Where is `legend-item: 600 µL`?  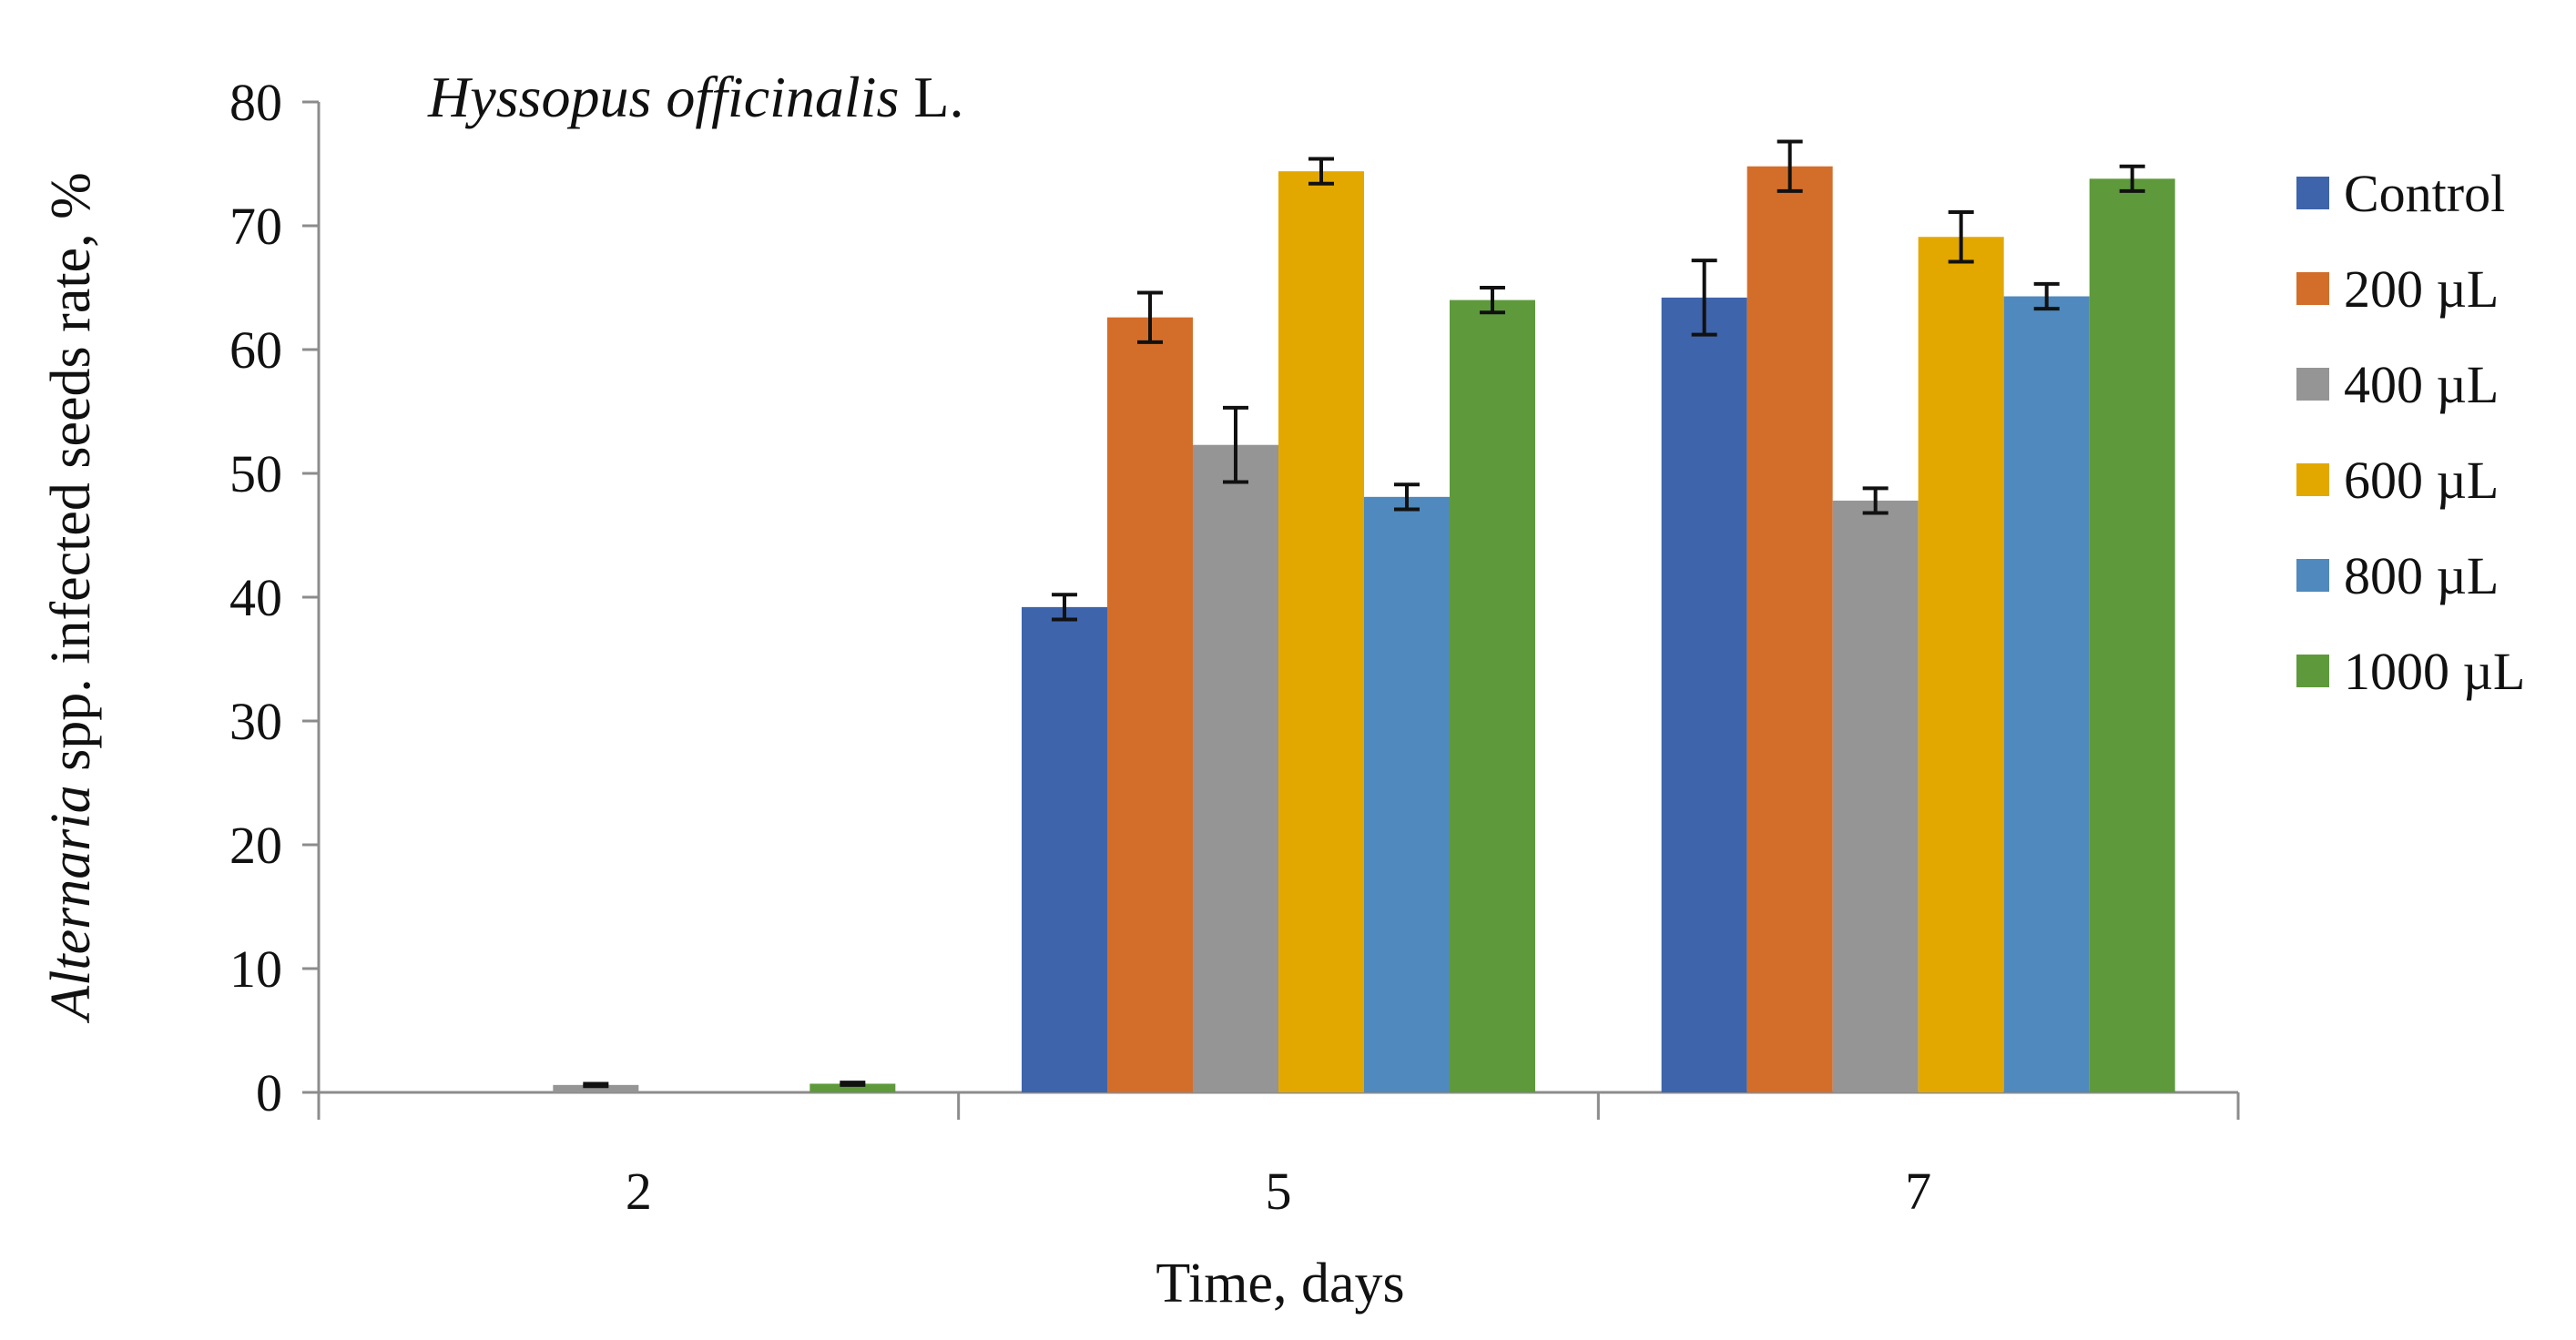 legend-item: 600 µL is located at coordinates (2398, 480).